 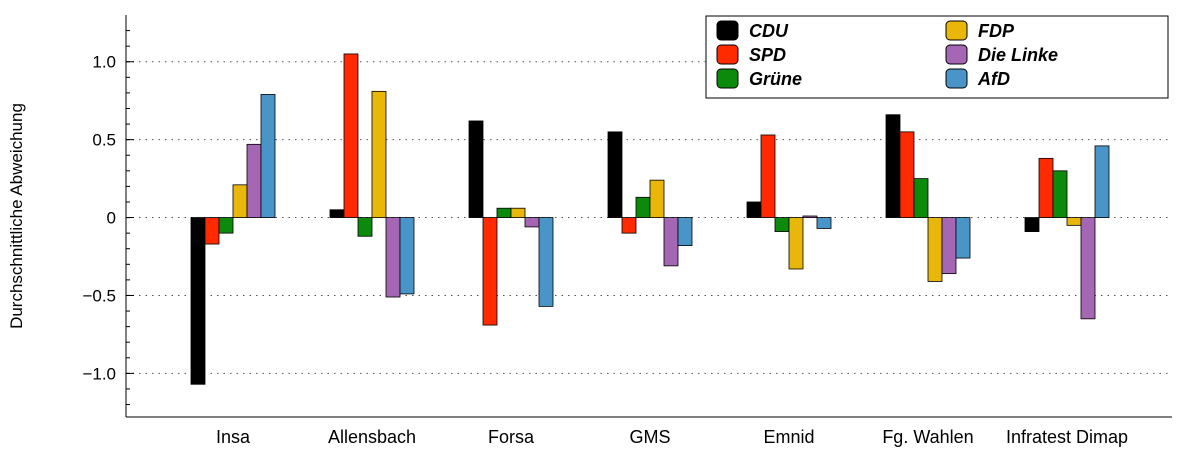 What do you see at coordinates (1060, 194) in the screenshot?
I see `bar-grüne-infratest-dimap` at bounding box center [1060, 194].